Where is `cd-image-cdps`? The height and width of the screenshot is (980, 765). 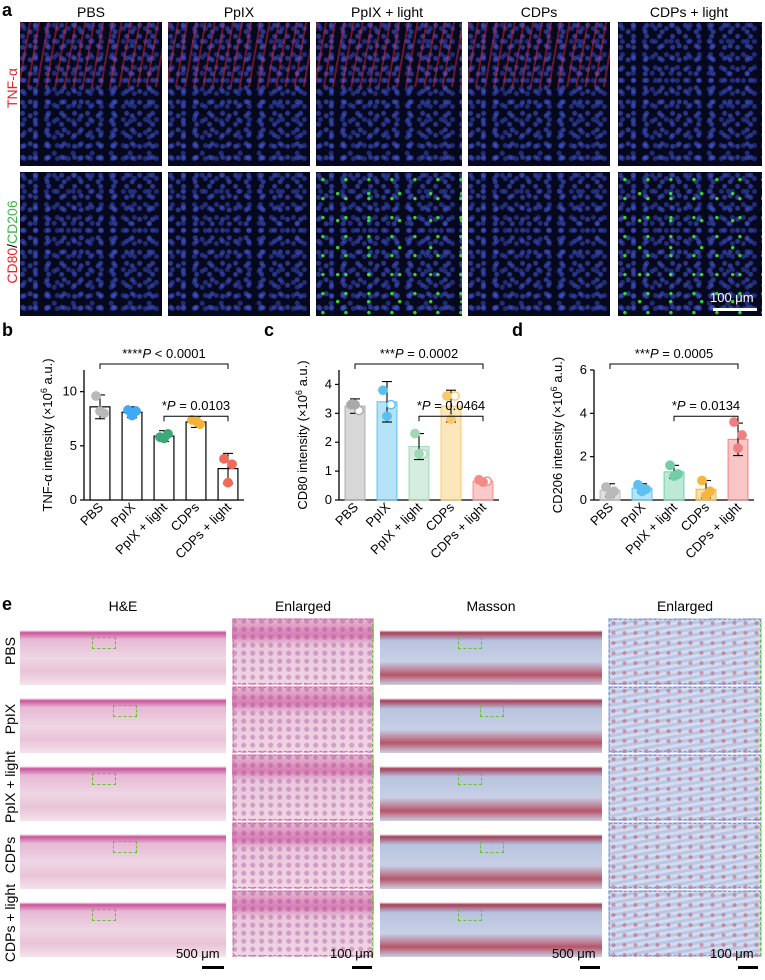 cd-image-cdps is located at coordinates (539, 244).